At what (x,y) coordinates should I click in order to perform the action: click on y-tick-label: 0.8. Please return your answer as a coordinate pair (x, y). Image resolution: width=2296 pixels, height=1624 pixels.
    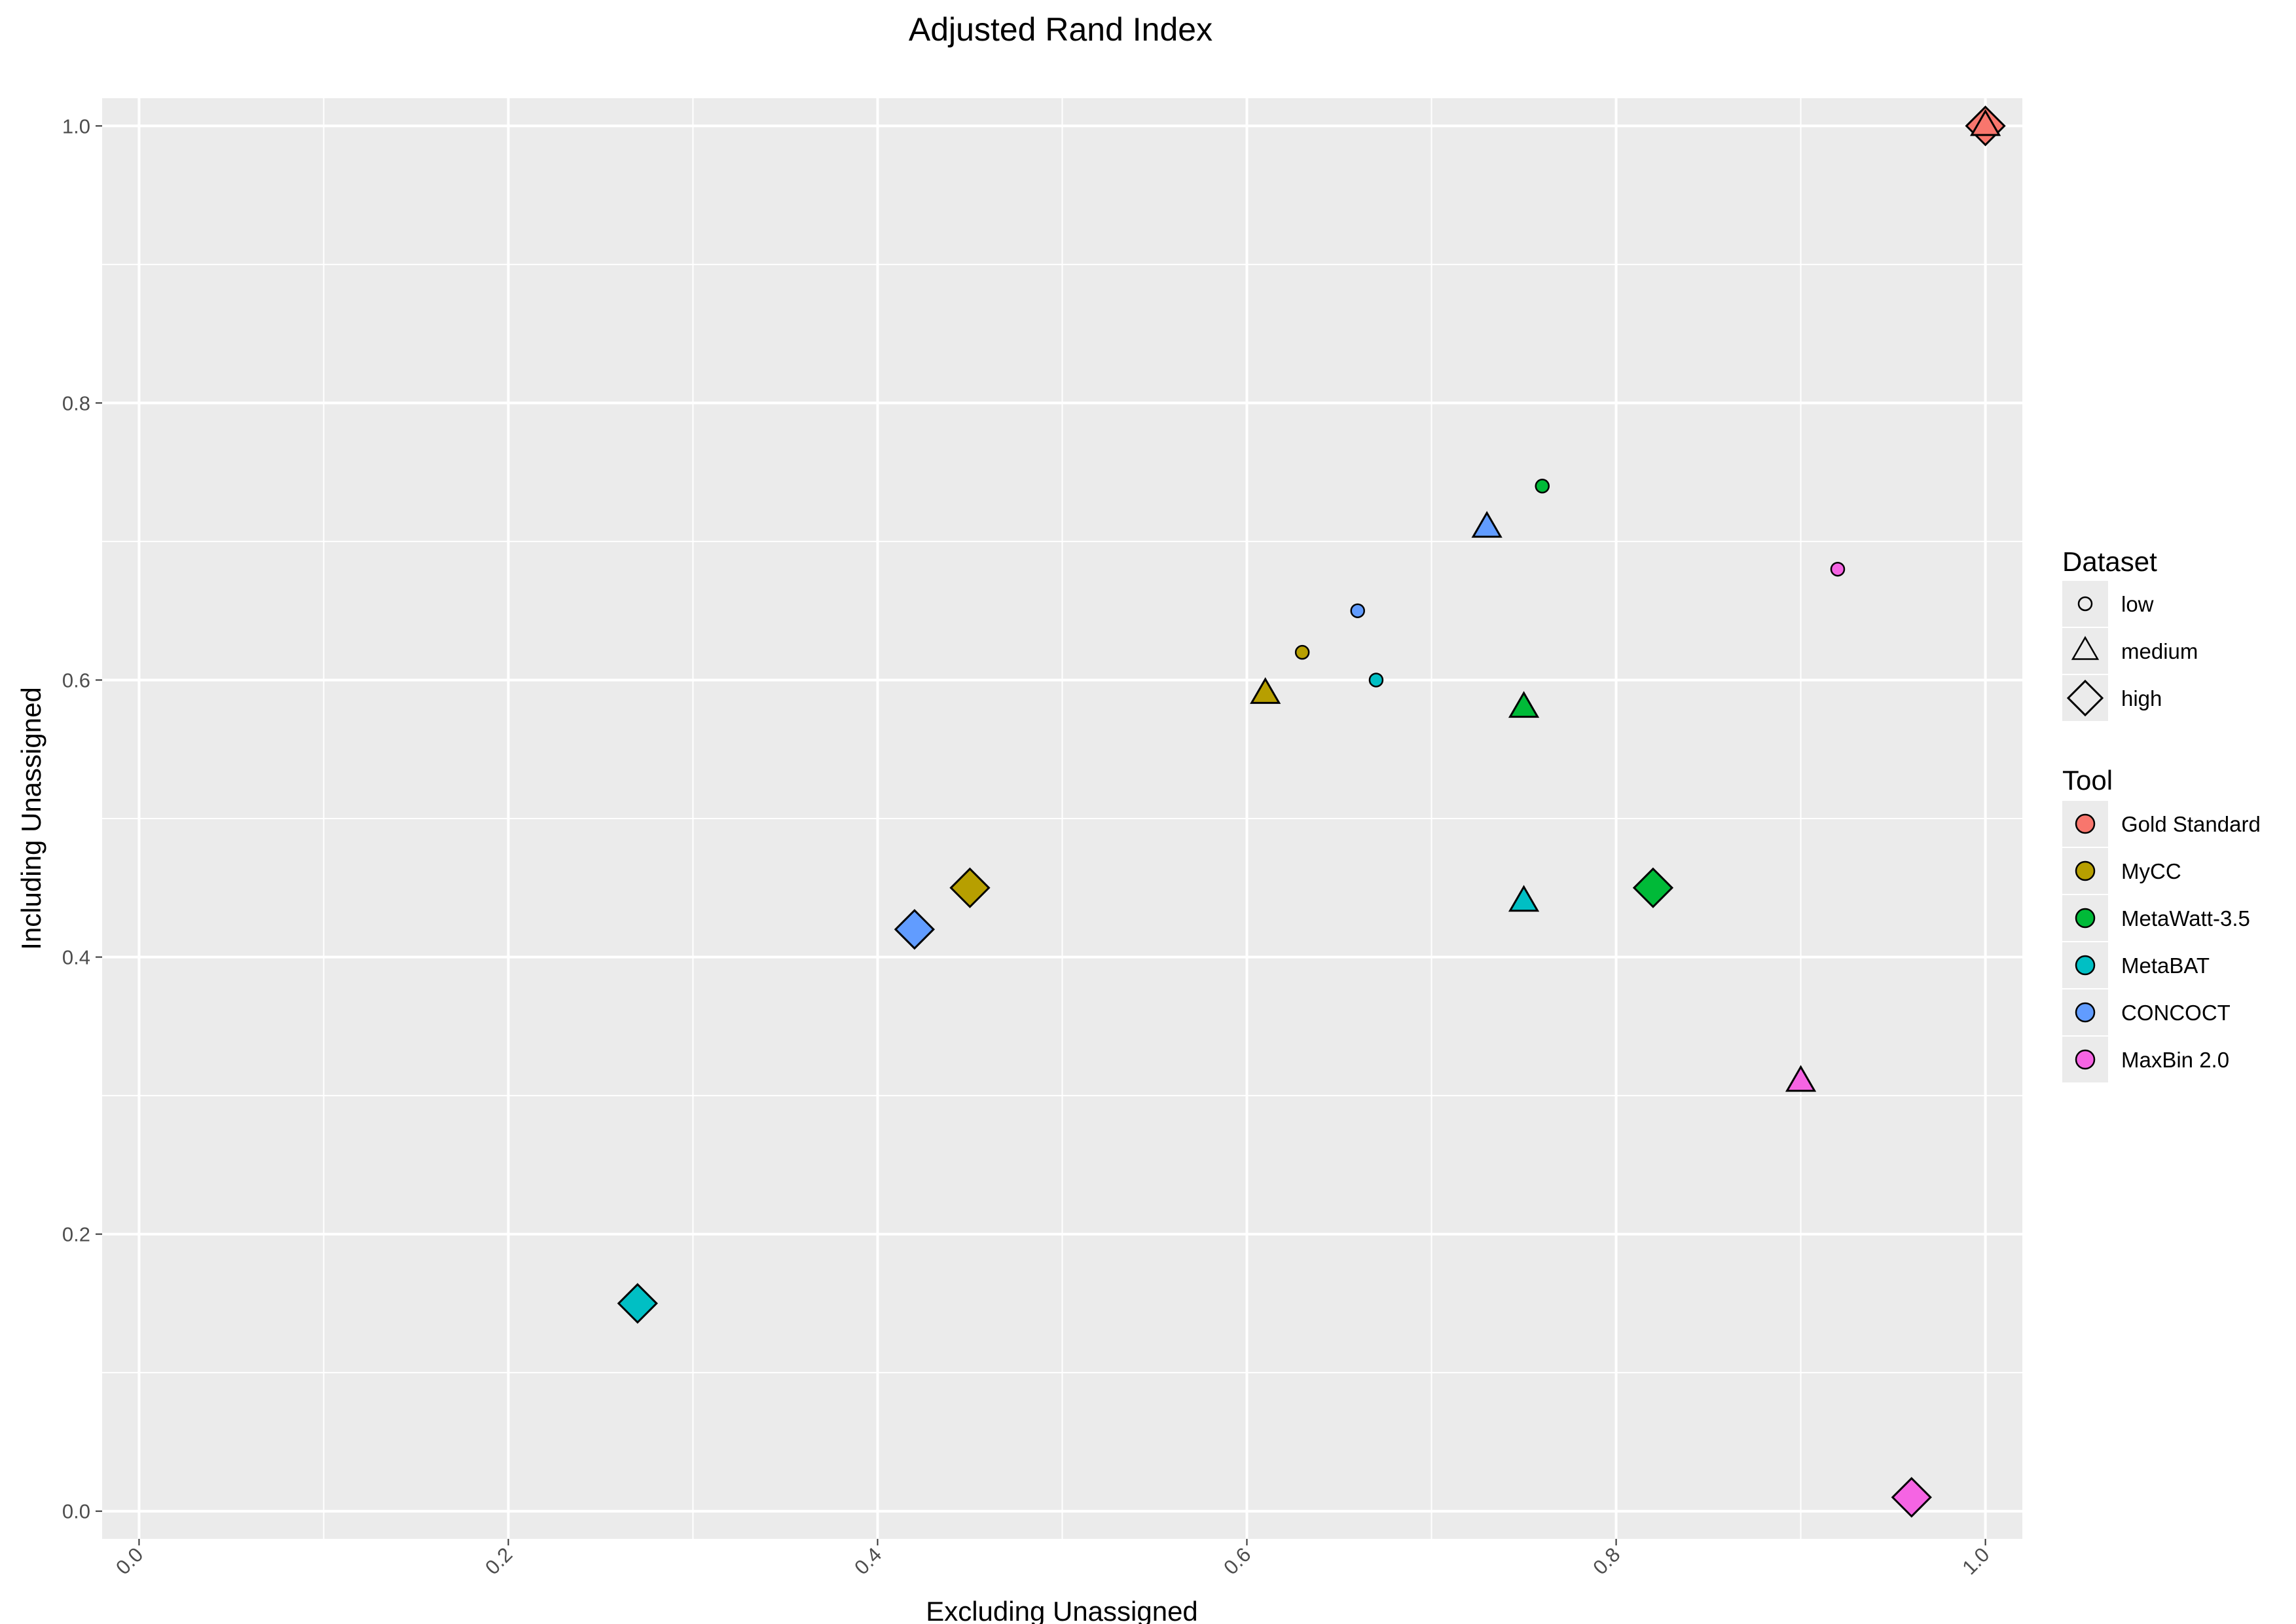
    Looking at the image, I should click on (76, 403).